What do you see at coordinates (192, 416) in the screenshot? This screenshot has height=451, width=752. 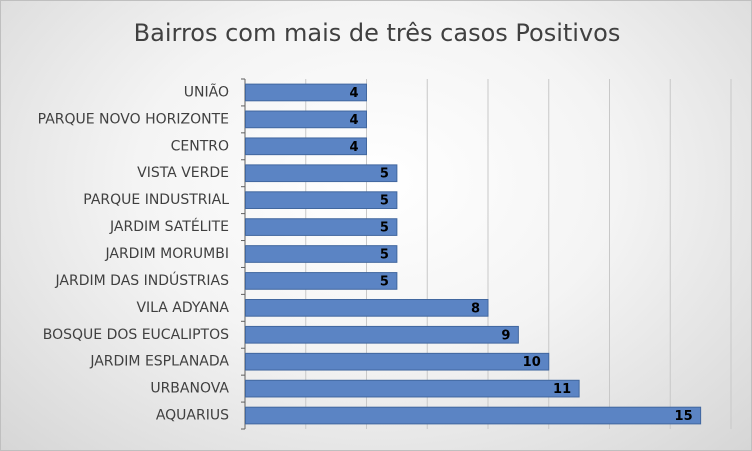 I see `category-label: AQUARIUS` at bounding box center [192, 416].